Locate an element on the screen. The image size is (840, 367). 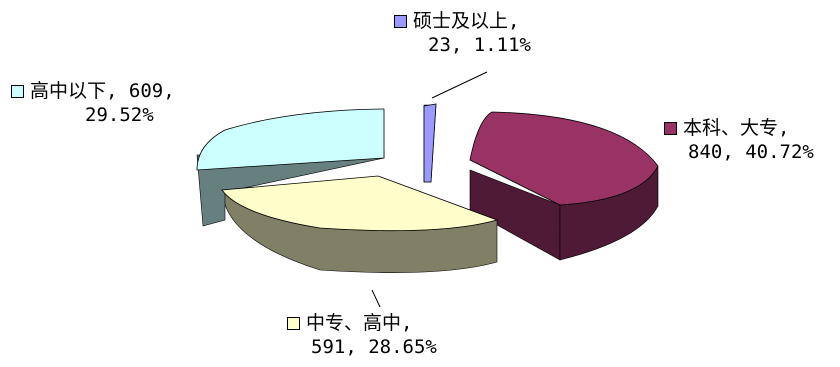
data-label-shuoshi-line1: 硕士及以上, is located at coordinates (466, 21).